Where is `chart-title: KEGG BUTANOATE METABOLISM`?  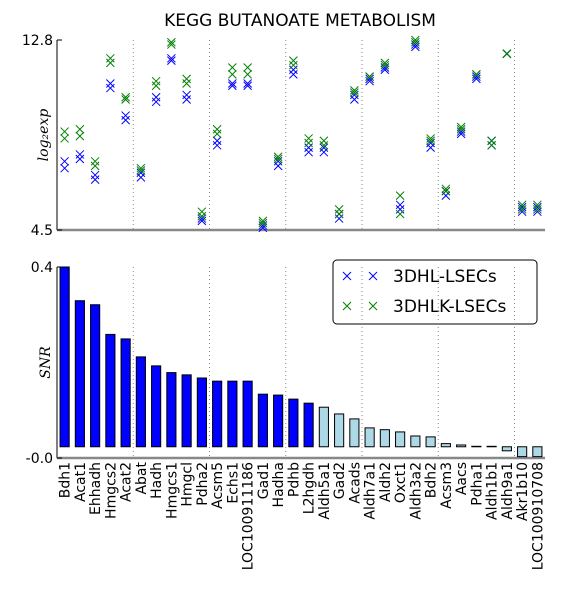 chart-title: KEGG BUTANOATE METABOLISM is located at coordinates (300, 21).